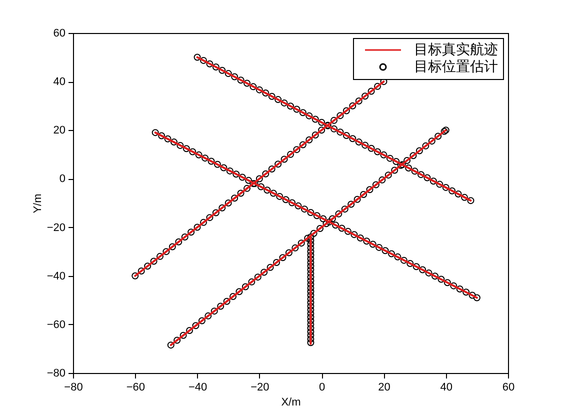 The width and height of the screenshot is (561, 420). I want to click on x-tick-label: 60, so click(508, 388).